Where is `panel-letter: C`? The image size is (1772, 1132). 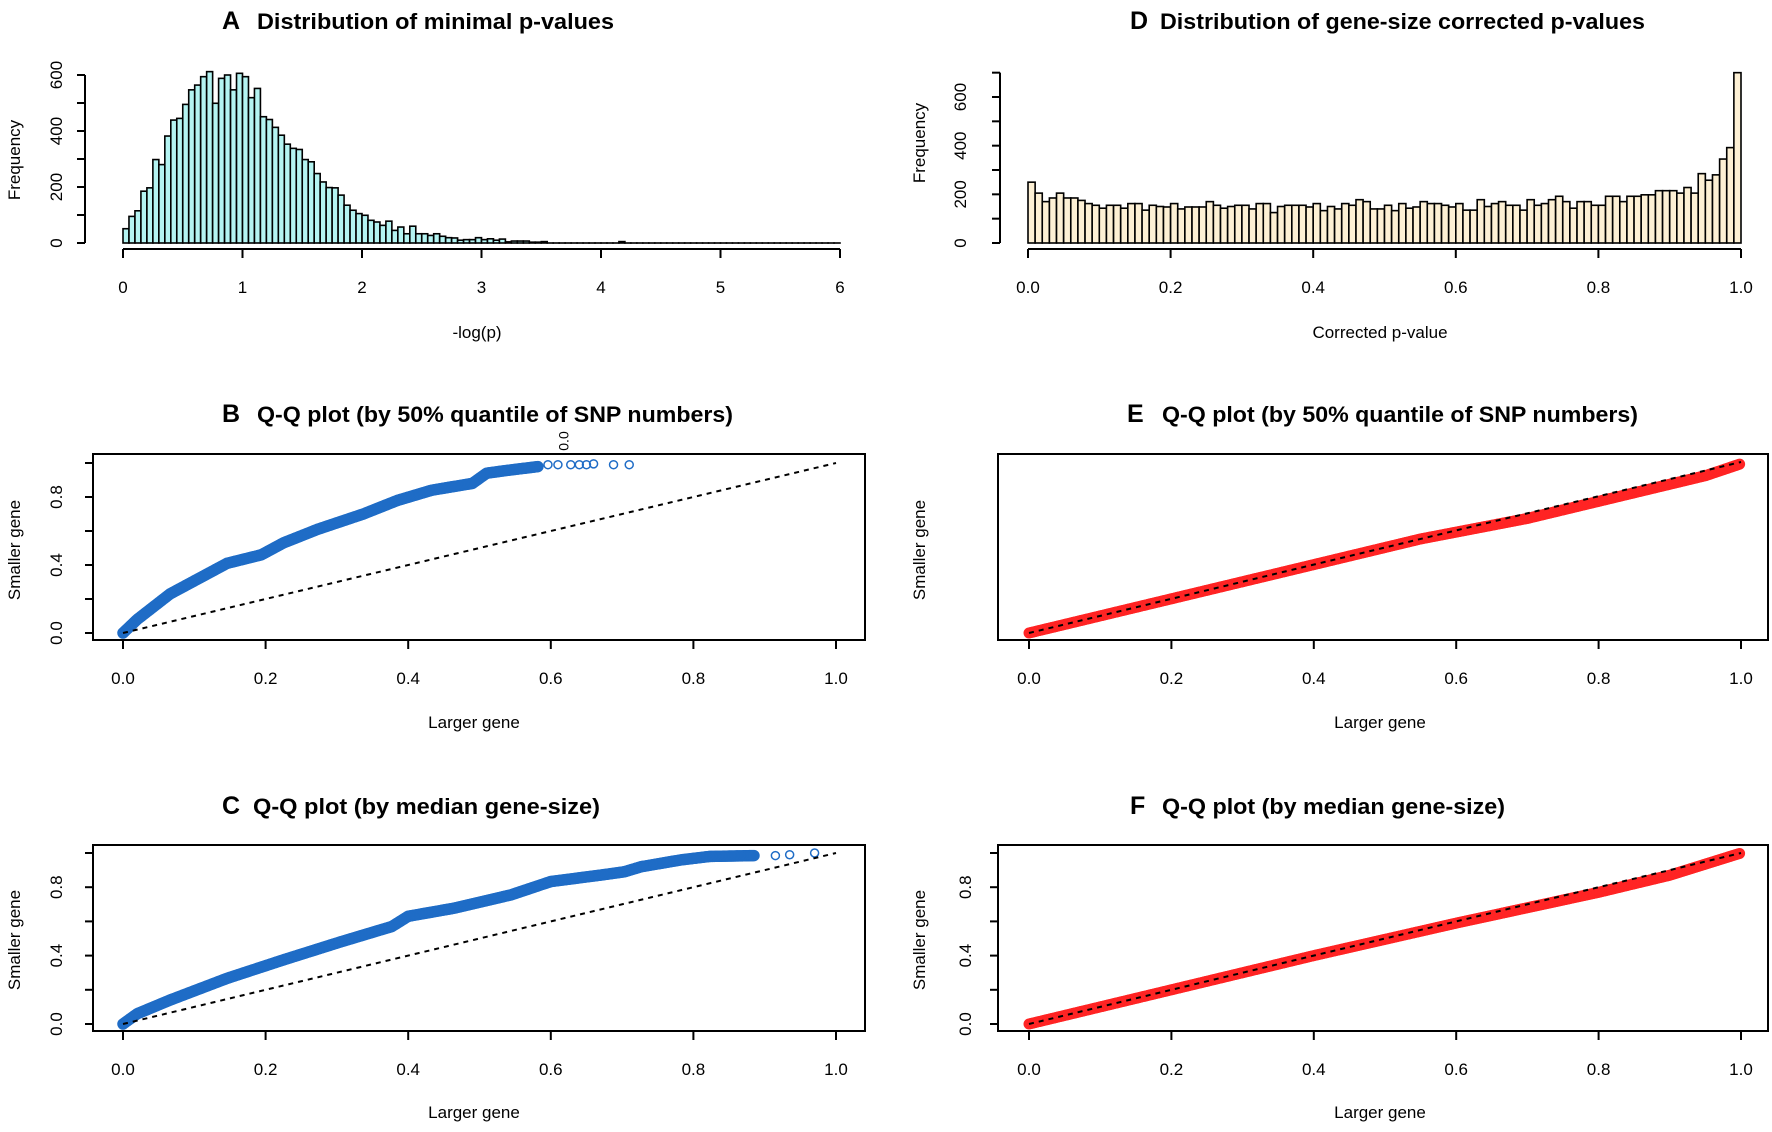
panel-letter: C is located at coordinates (231, 806).